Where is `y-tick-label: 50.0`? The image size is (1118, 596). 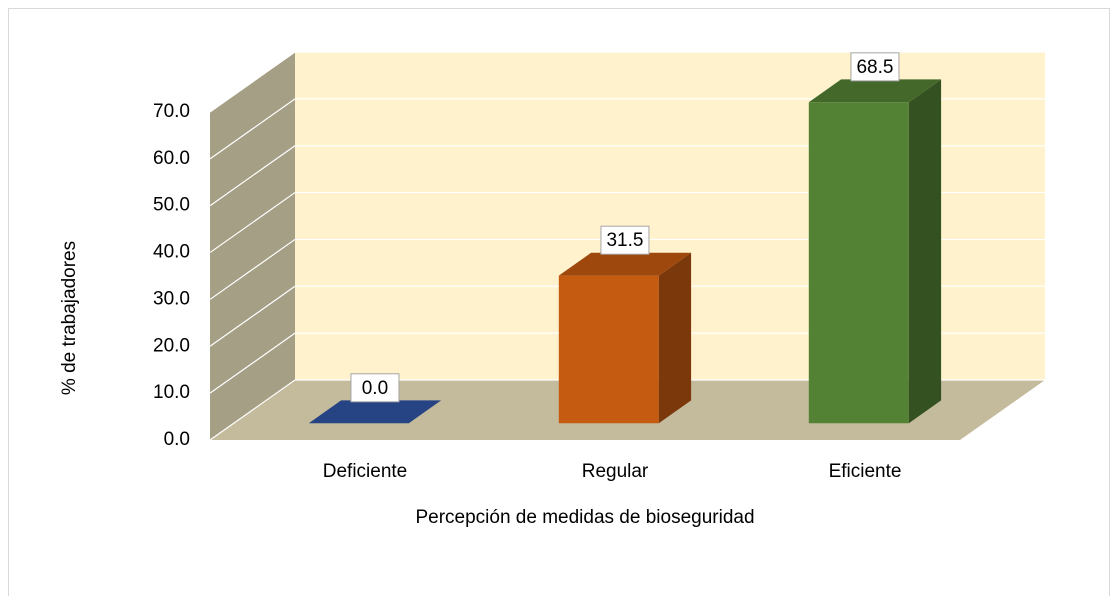 y-tick-label: 50.0 is located at coordinates (171, 205).